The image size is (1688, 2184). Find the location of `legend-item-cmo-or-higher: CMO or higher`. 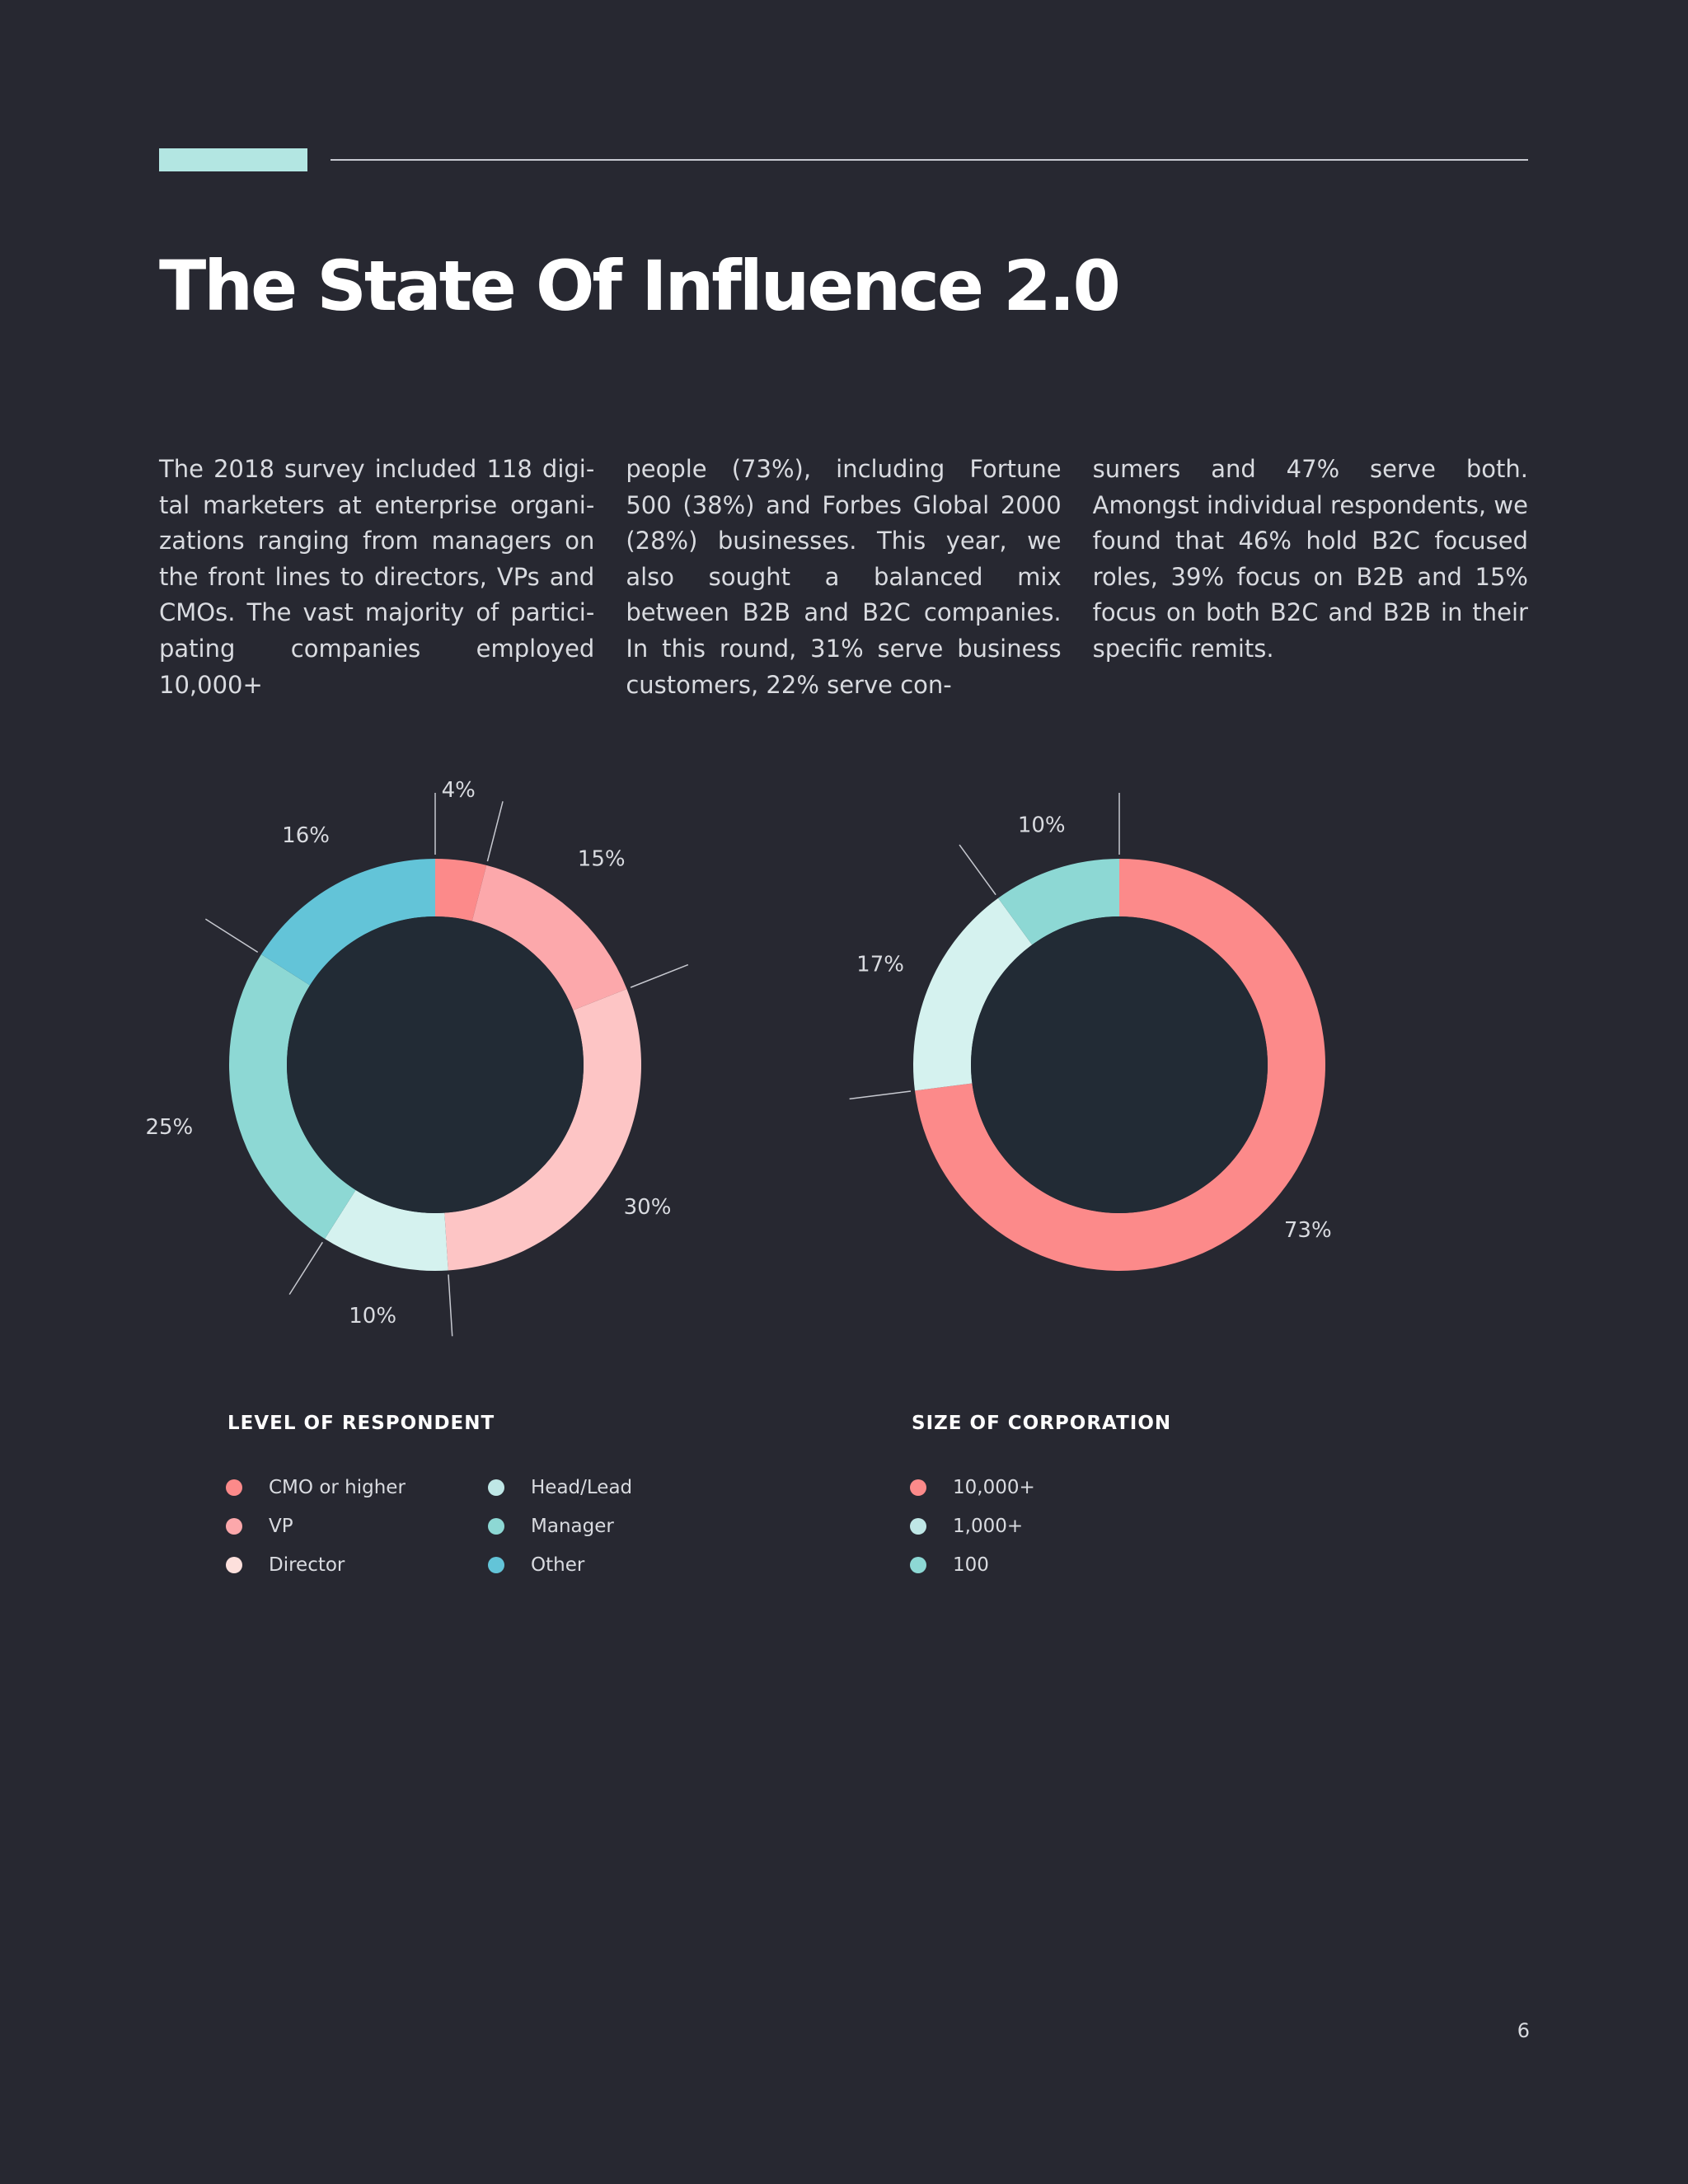

legend-item-cmo-or-higher: CMO or higher is located at coordinates (316, 1487).